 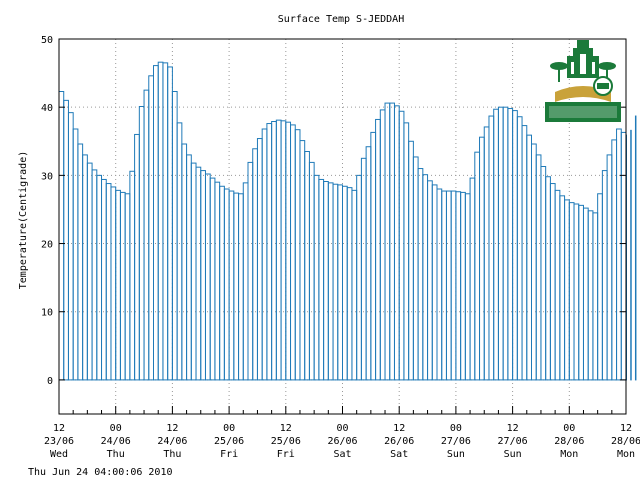 What do you see at coordinates (59, 454) in the screenshot?
I see `x-tick-day: Wed` at bounding box center [59, 454].